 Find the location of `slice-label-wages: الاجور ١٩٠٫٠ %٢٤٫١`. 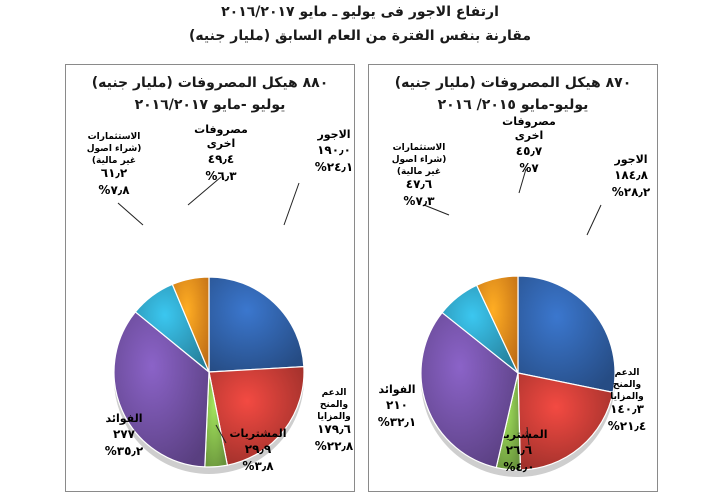

slice-label-wages: الاجور ١٩٠٫٠ %٢٤٫١ is located at coordinates (334, 151).